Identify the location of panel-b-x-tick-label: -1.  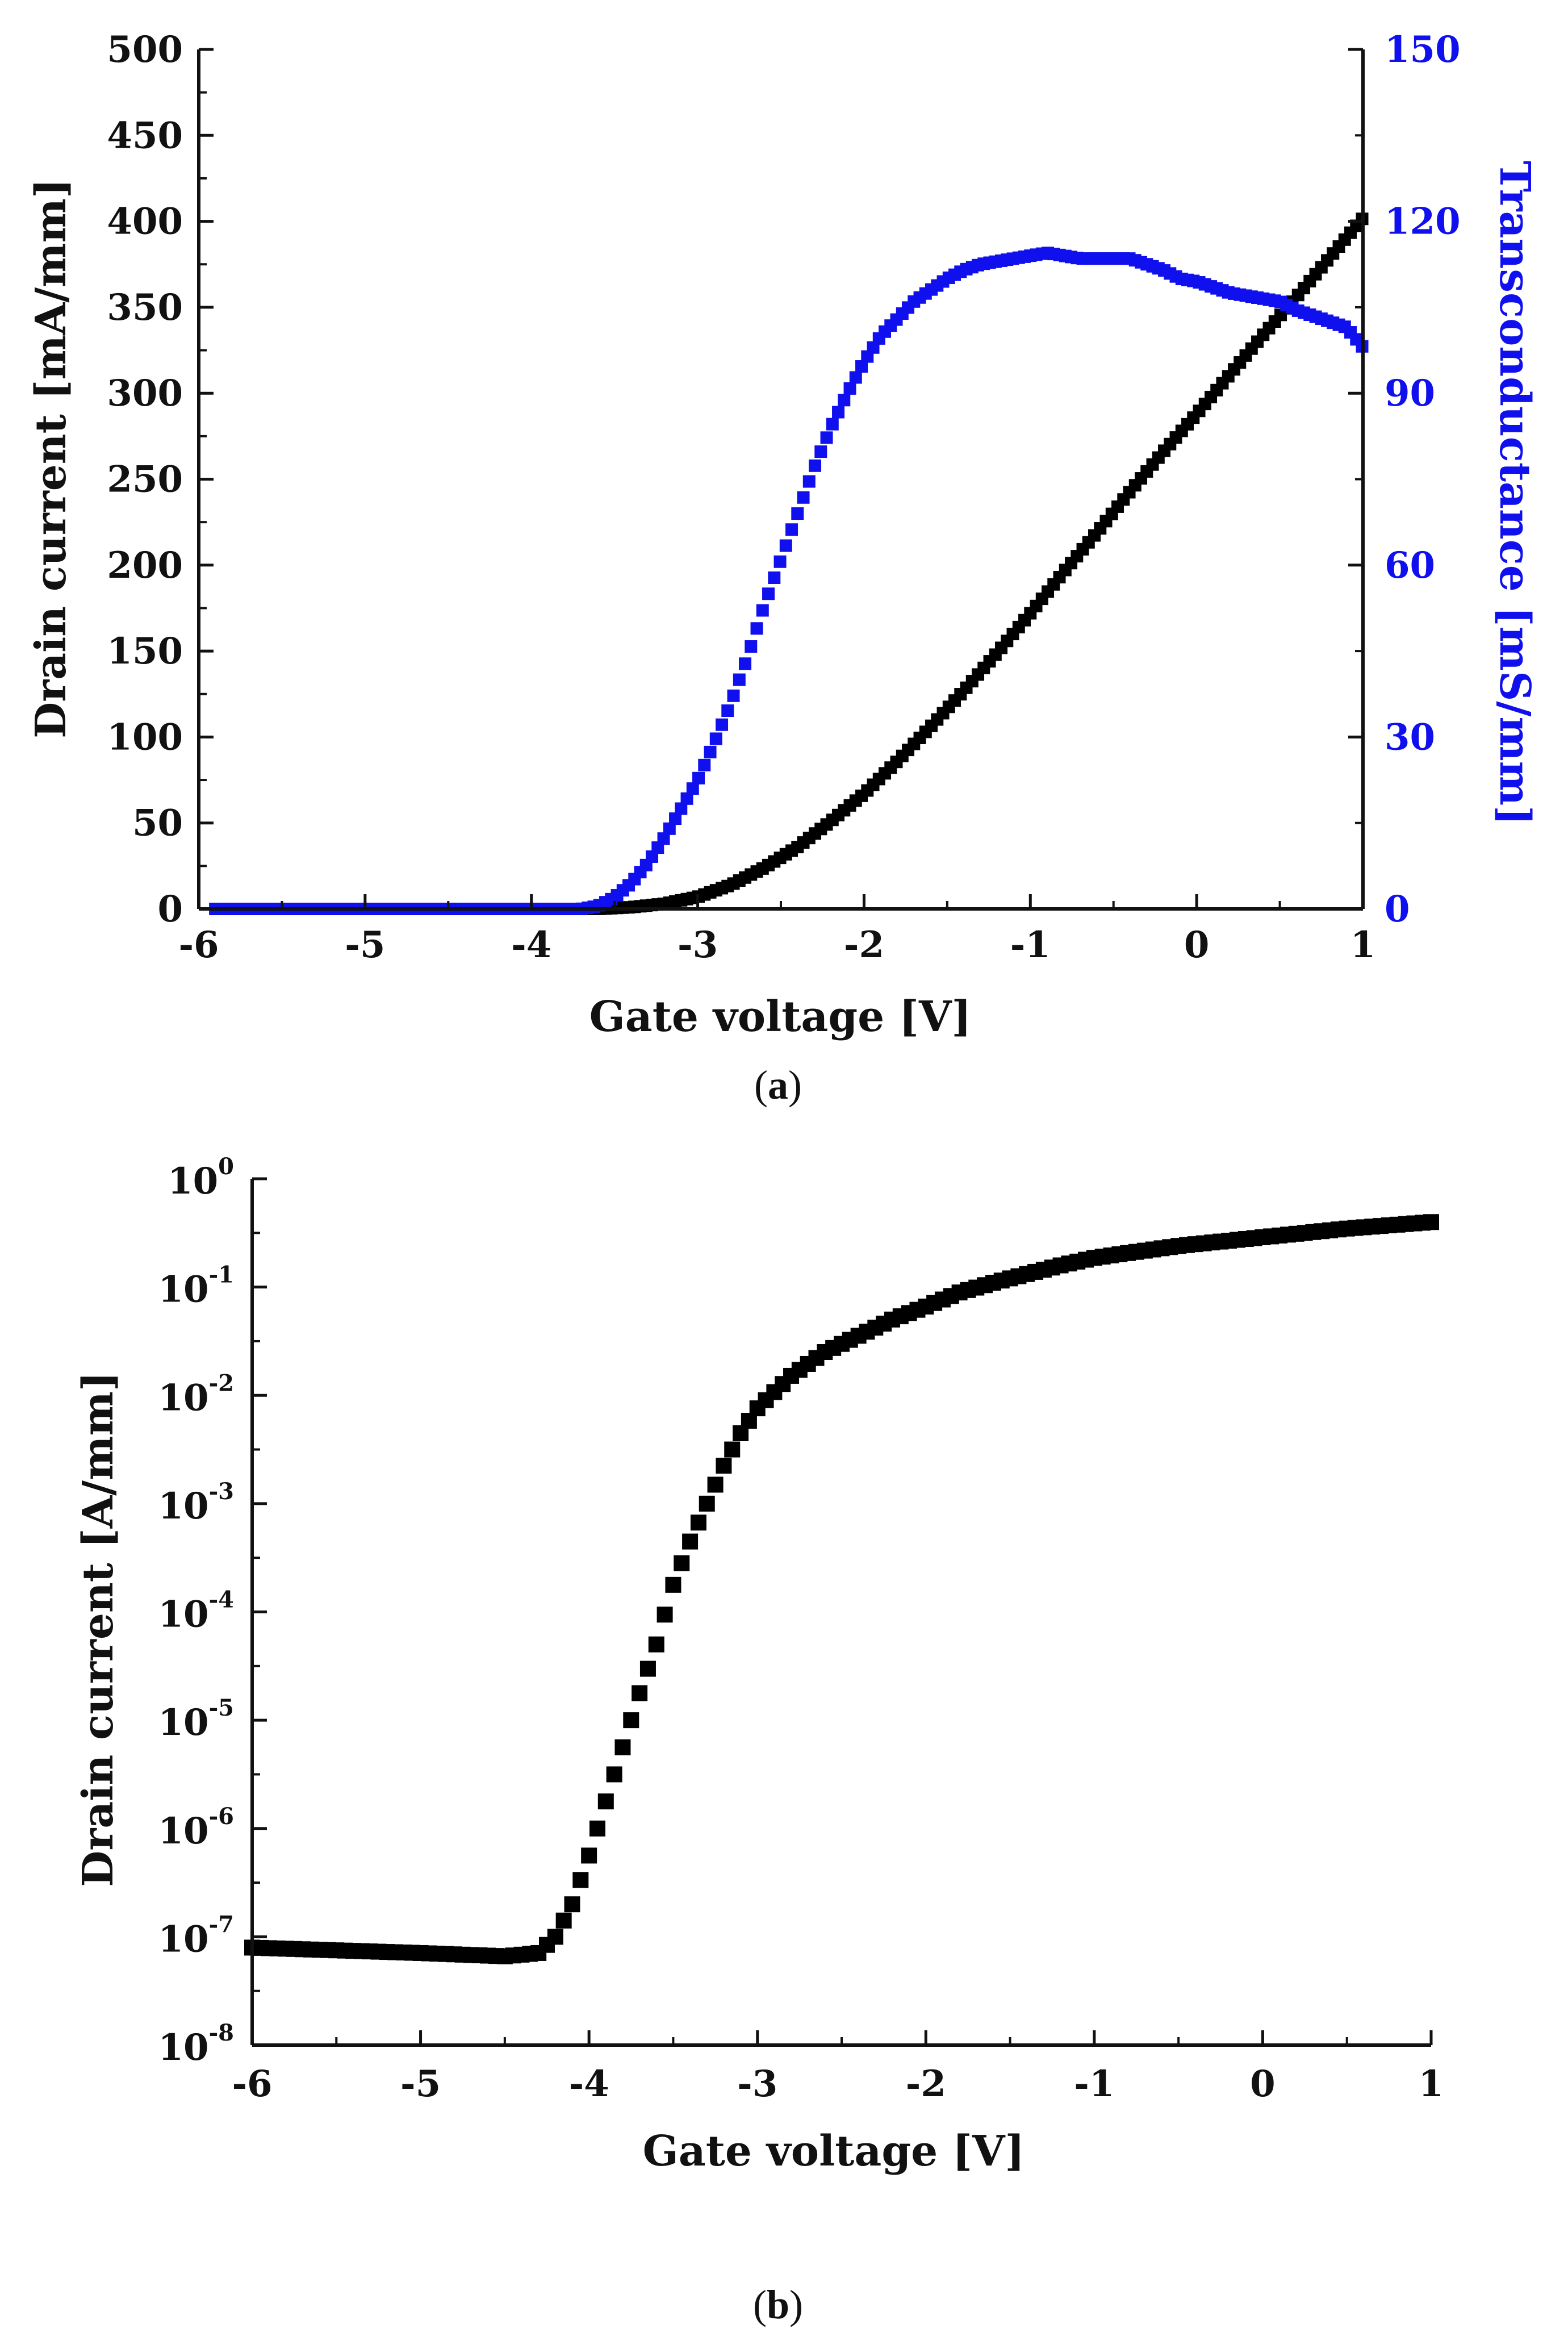
(1094, 2084).